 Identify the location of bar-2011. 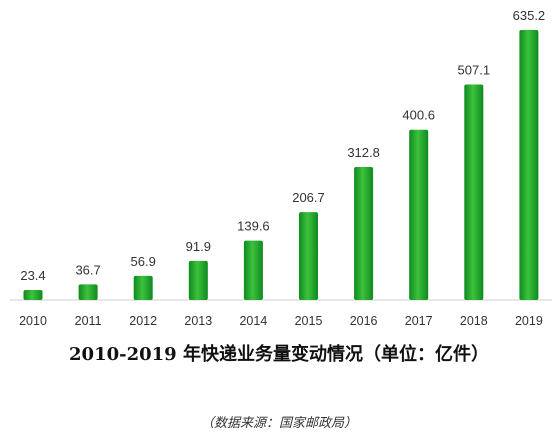
(88, 292).